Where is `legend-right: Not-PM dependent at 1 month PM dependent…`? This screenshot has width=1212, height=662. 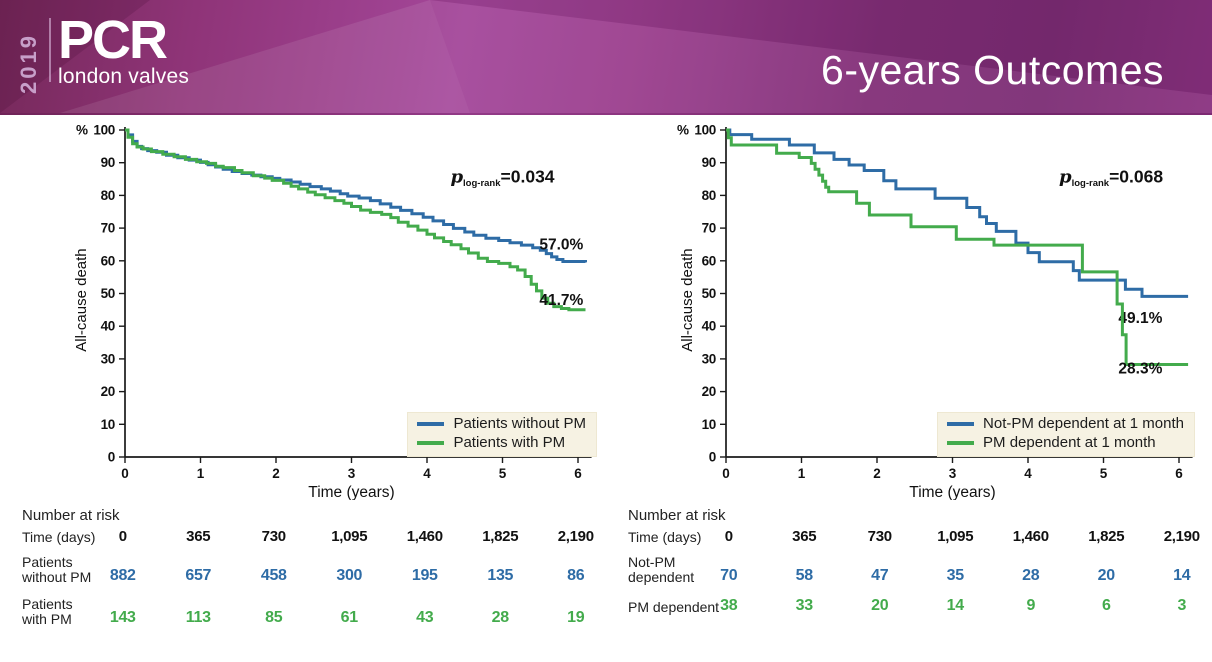
legend-right: Not-PM dependent at 1 month PM dependent… is located at coordinates (1066, 434).